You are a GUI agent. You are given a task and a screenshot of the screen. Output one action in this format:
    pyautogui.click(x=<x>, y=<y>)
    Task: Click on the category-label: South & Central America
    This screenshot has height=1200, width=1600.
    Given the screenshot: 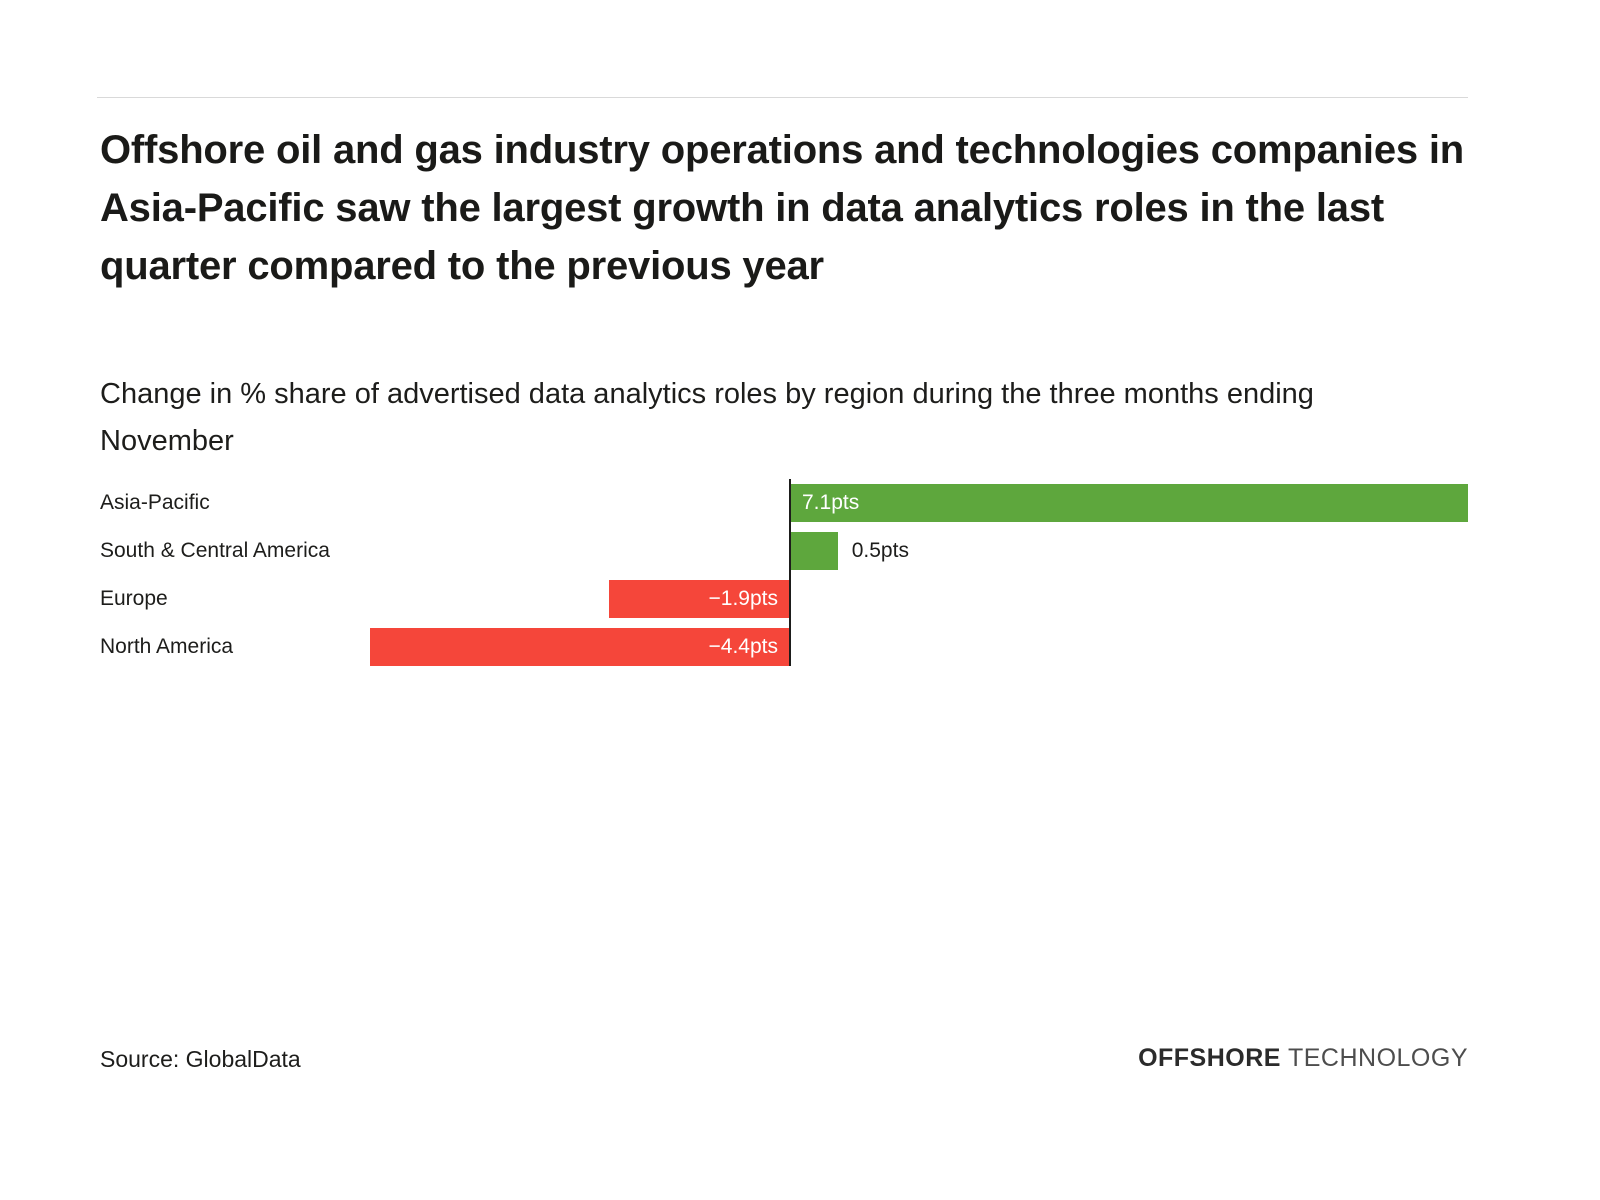 What is the action you would take?
    pyautogui.click(x=215, y=550)
    